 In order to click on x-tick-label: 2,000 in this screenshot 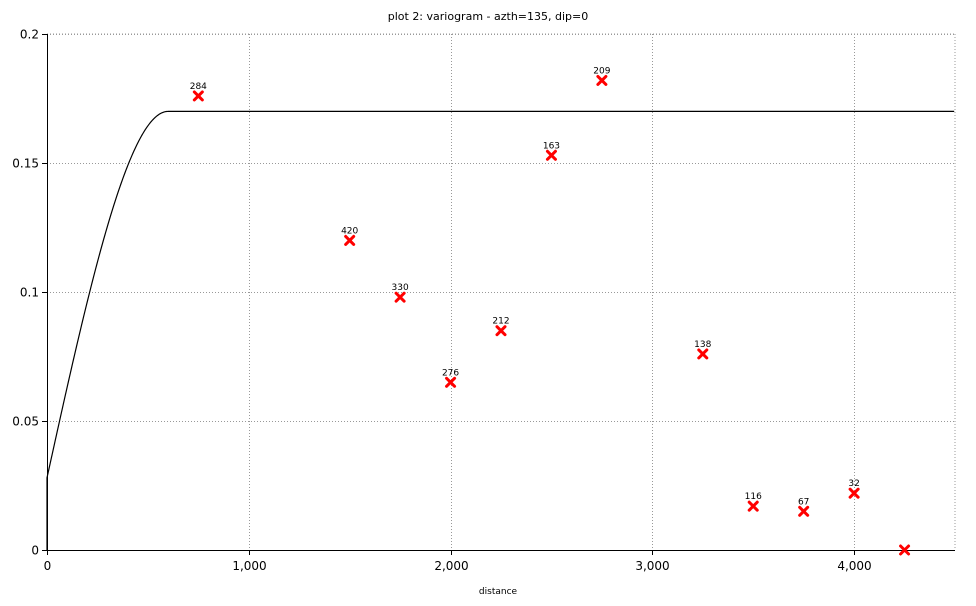, I will do `click(451, 566)`.